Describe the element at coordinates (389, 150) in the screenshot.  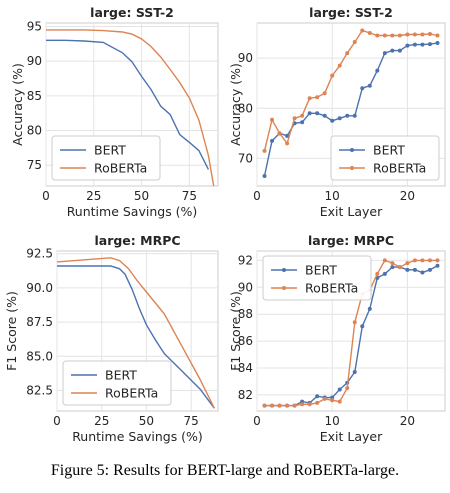
I see `legend-label-bert: BERT` at that location.